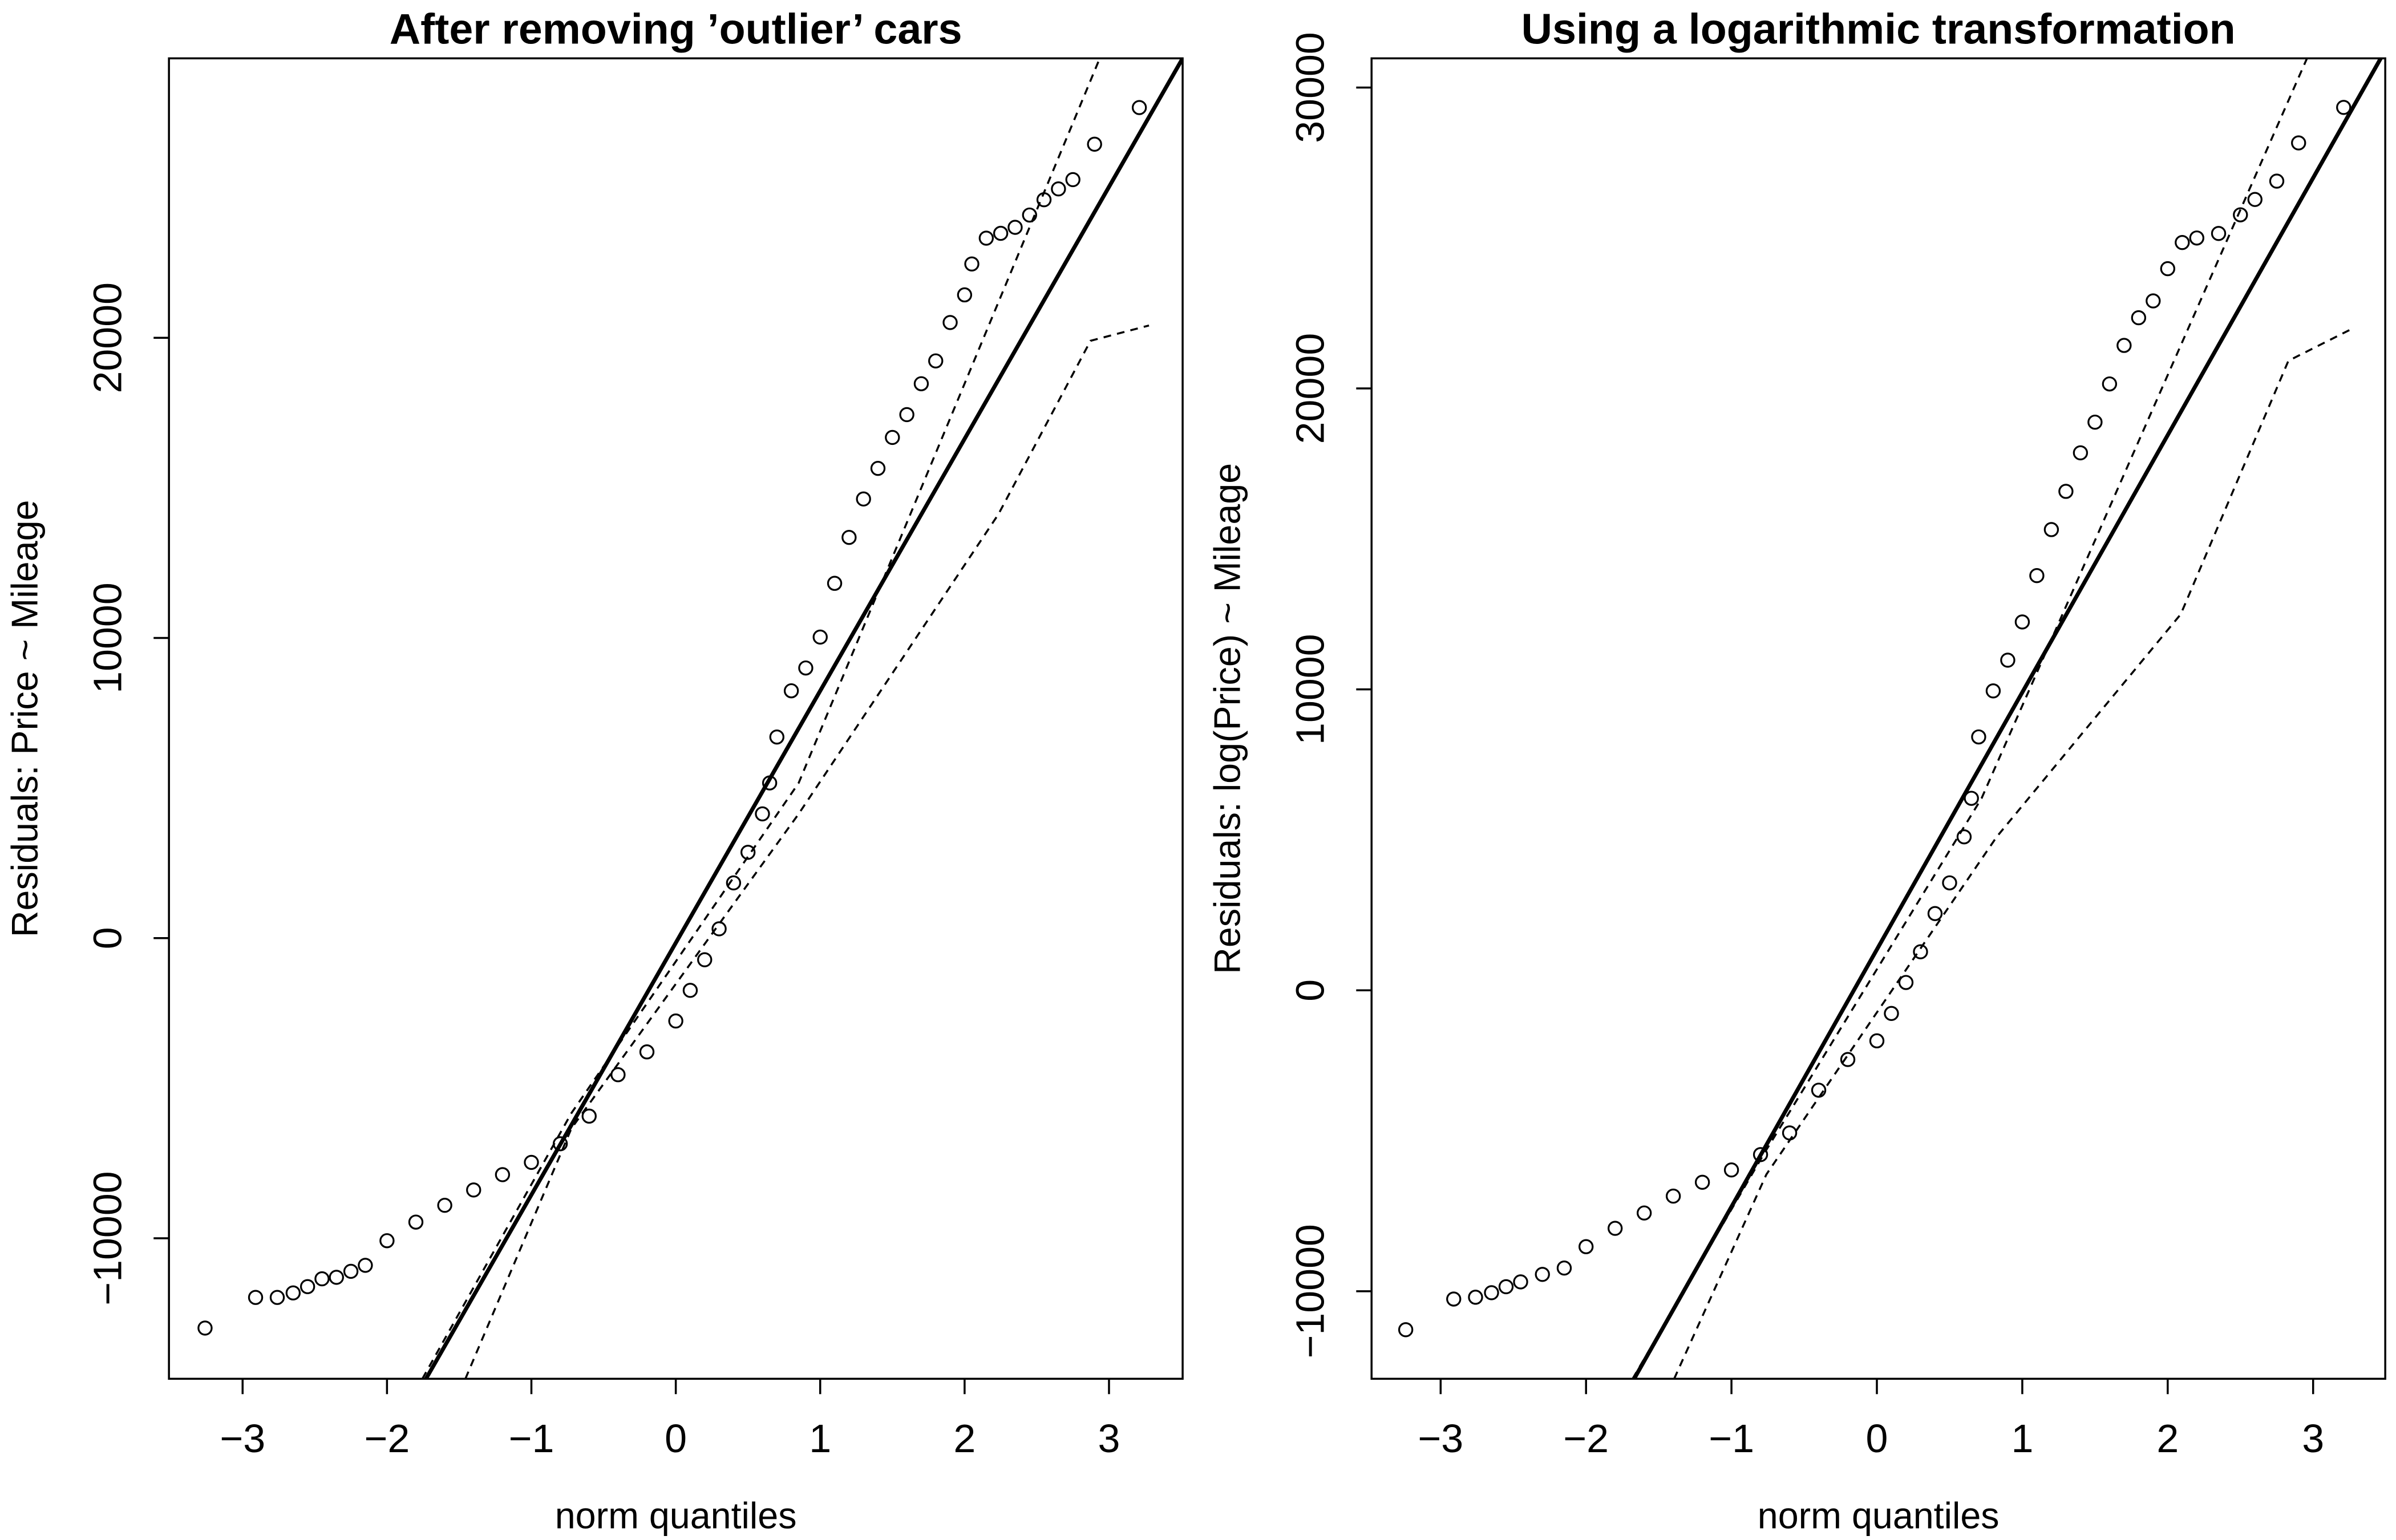 Image resolution: width=2396 pixels, height=1540 pixels. I want to click on y-tick-label: 20000, so click(107, 338).